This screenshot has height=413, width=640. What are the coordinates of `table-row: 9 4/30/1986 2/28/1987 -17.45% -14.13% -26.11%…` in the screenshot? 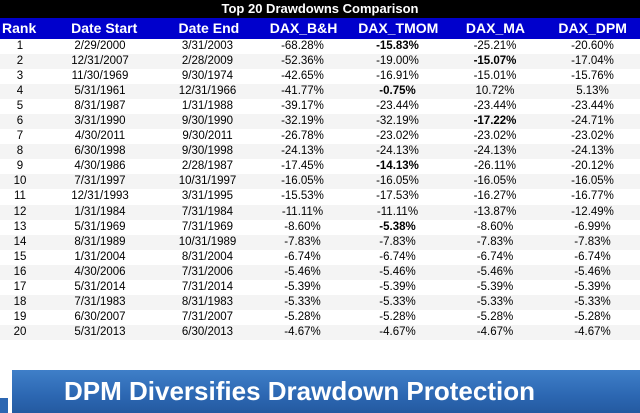 It's located at (320, 166).